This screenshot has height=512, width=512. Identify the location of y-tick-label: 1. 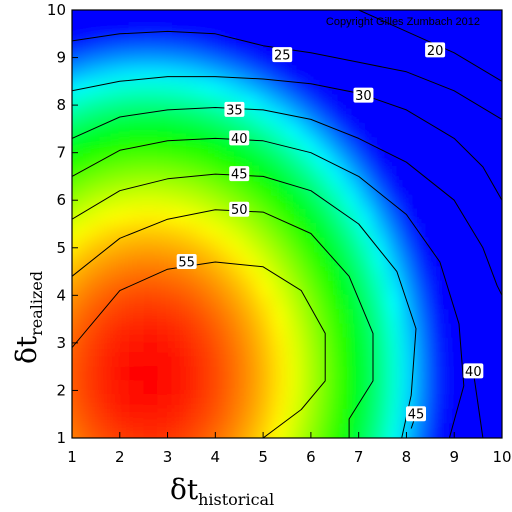
(61, 438).